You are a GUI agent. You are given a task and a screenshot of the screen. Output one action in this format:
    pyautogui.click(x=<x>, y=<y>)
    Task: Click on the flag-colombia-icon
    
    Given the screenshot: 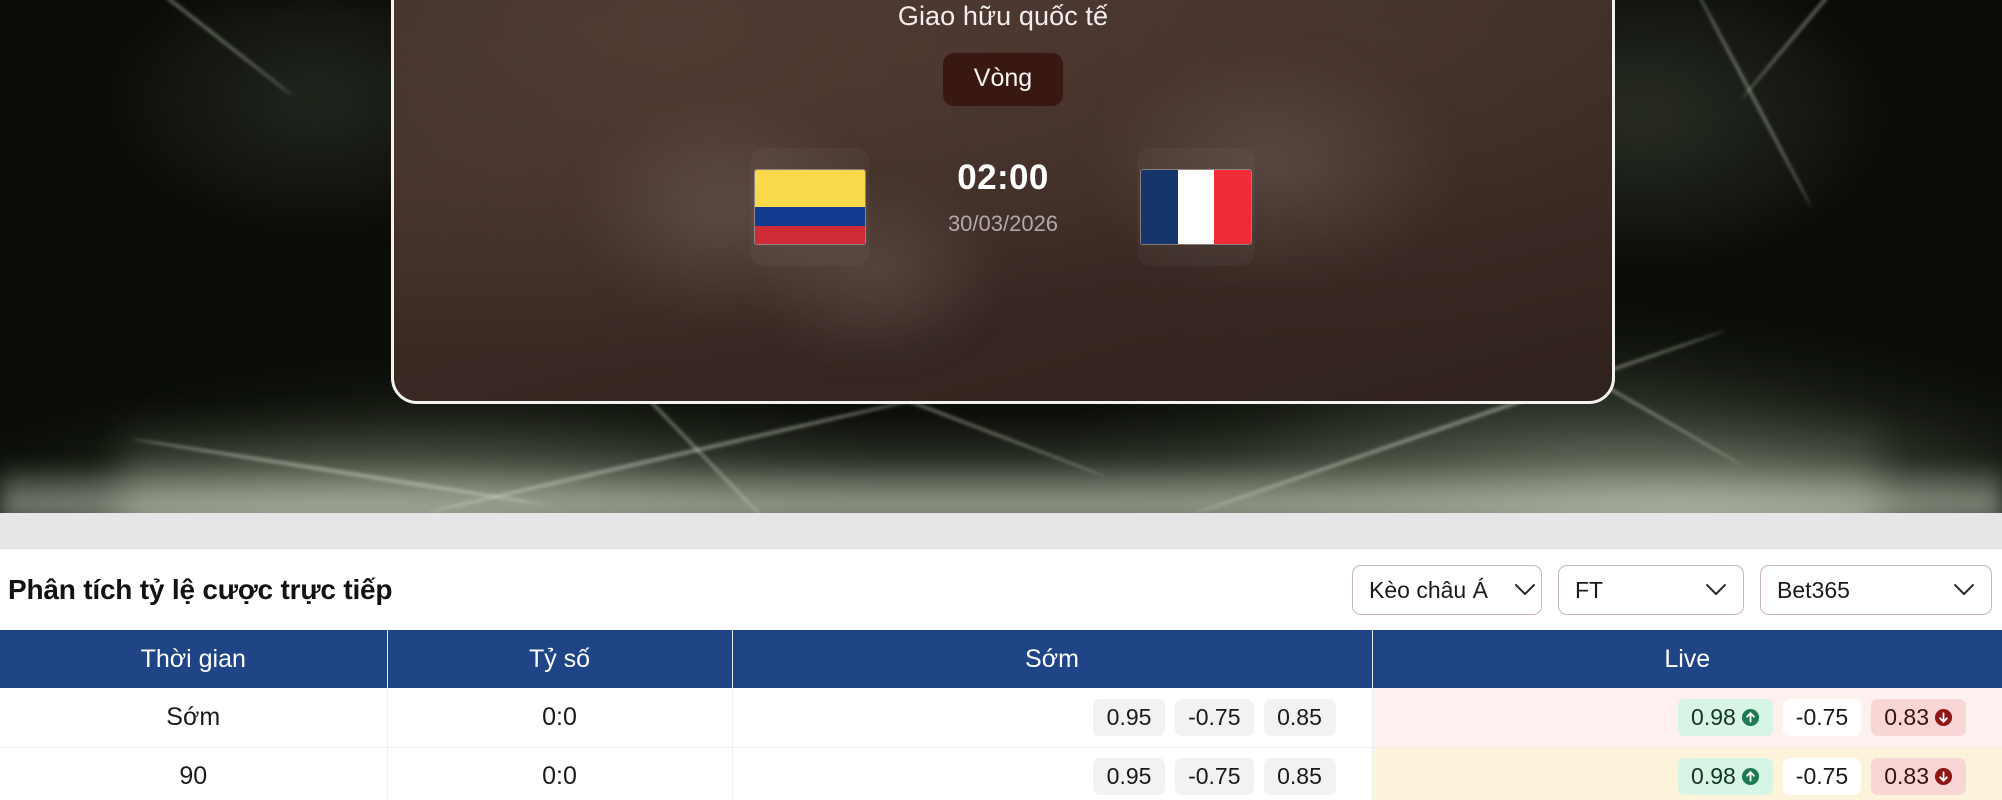 What is the action you would take?
    pyautogui.click(x=810, y=207)
    